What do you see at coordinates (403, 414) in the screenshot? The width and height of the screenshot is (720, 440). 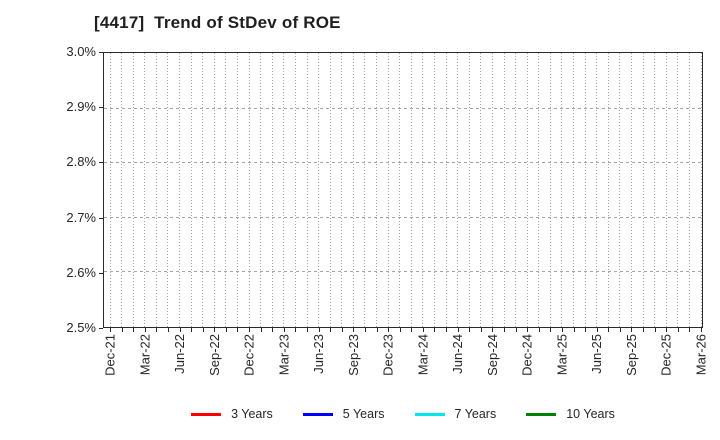 I see `legend: 3 Years 5 Years 7 Years 10 Years` at bounding box center [403, 414].